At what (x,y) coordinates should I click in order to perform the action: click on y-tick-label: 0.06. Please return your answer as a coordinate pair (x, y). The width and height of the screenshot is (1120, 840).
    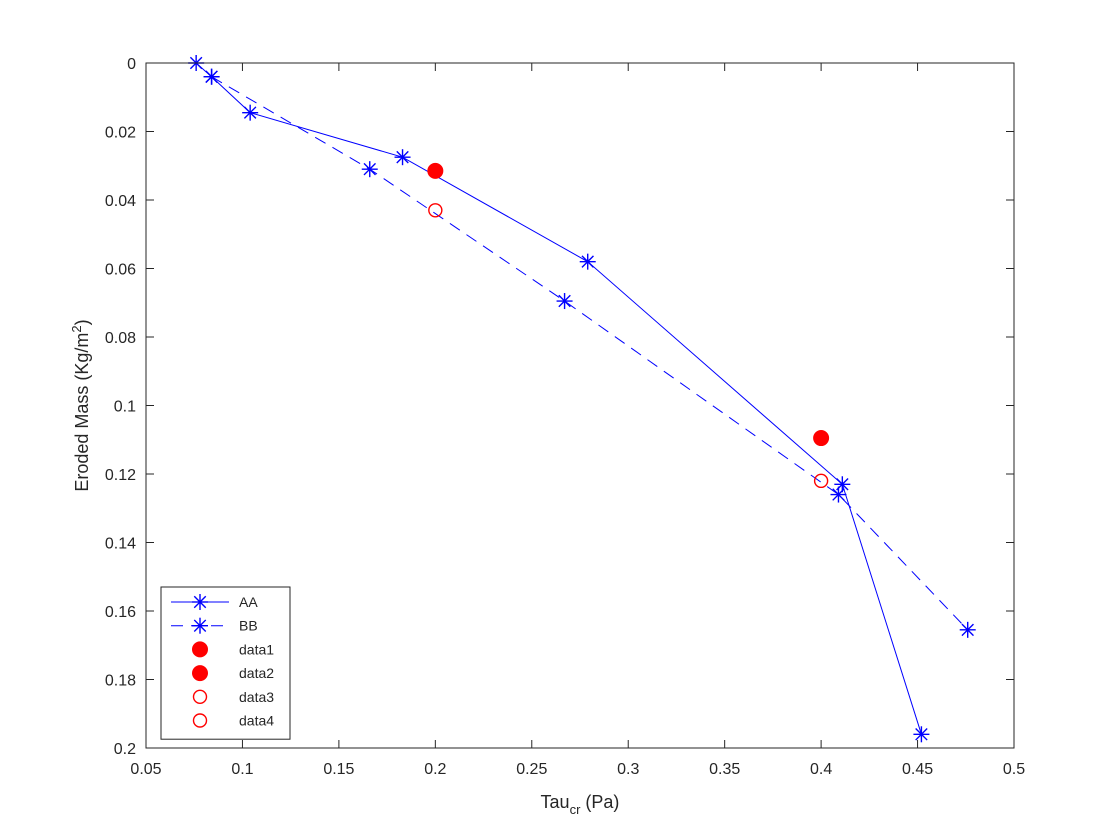
    Looking at the image, I should click on (120, 270).